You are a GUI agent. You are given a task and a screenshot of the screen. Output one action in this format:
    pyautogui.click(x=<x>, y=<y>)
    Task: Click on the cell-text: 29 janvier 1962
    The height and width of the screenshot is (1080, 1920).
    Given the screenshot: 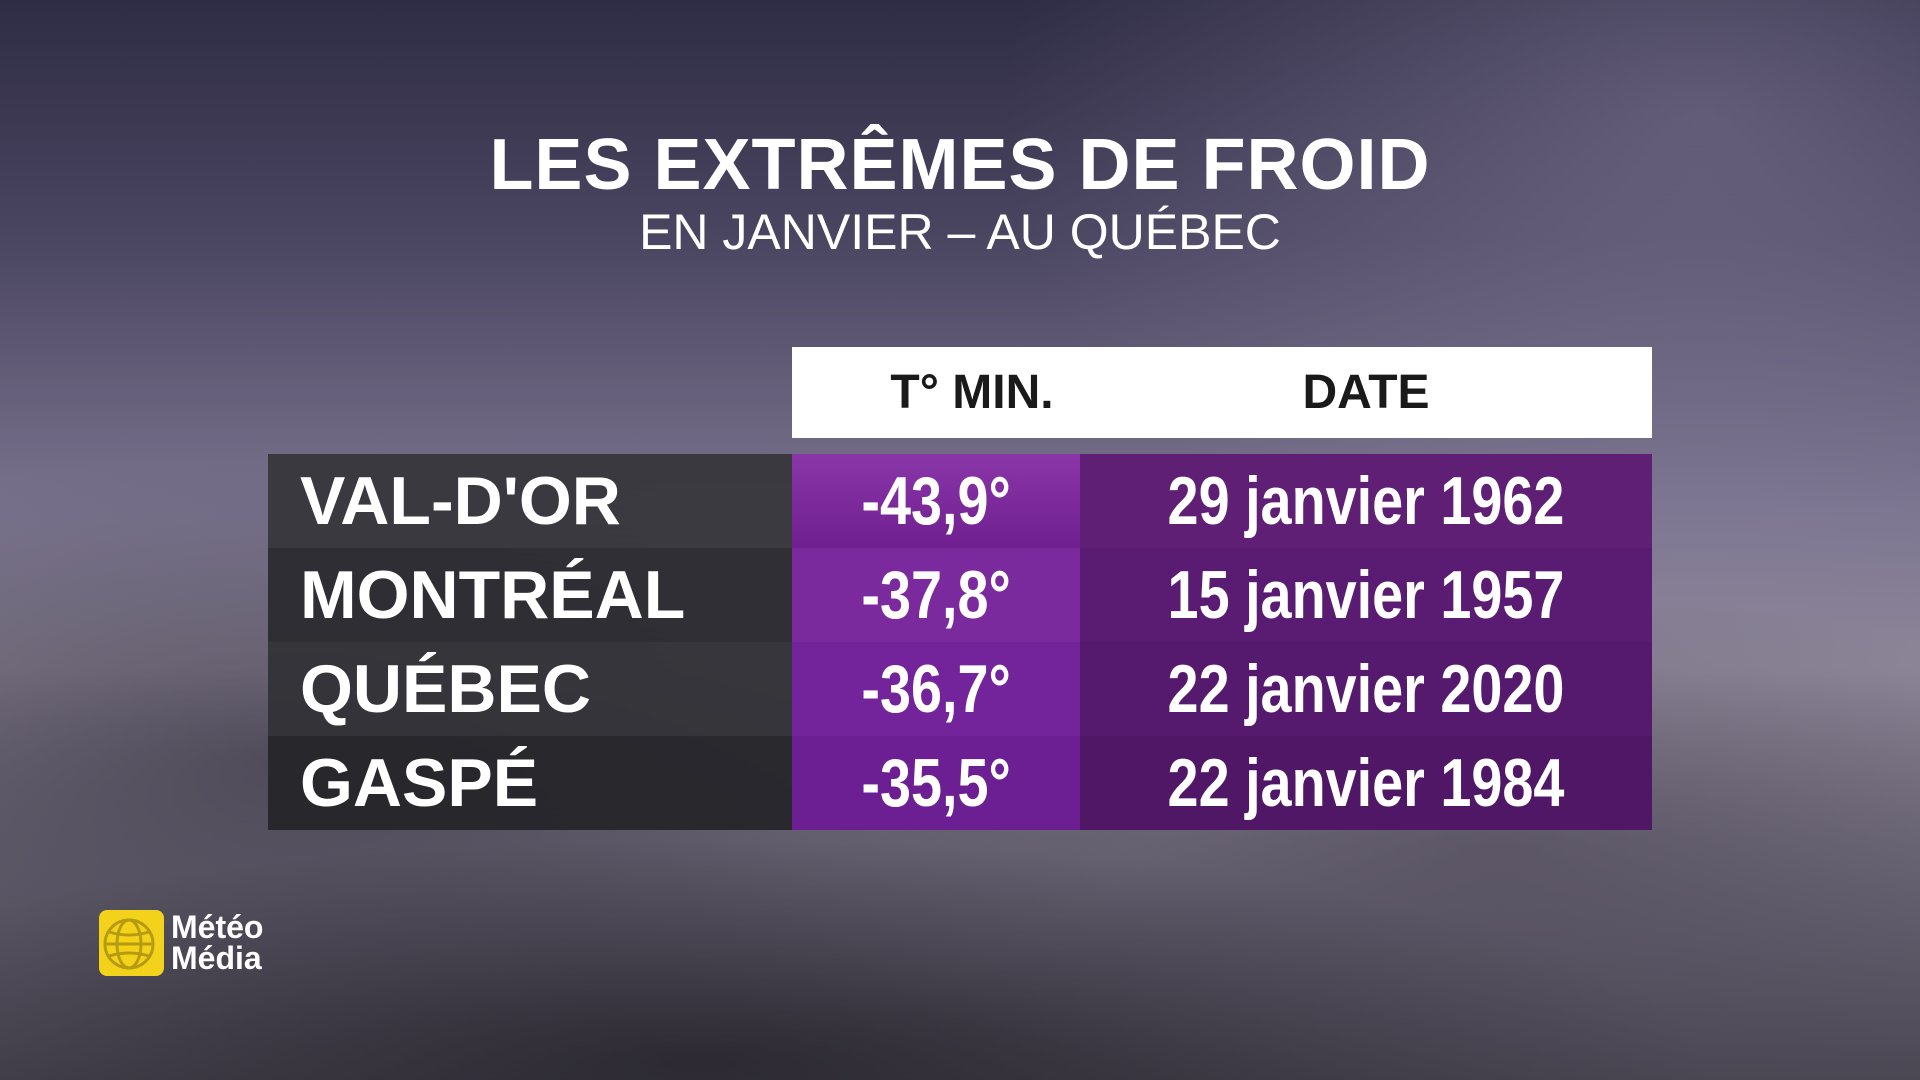 What is the action you would take?
    pyautogui.click(x=1366, y=501)
    